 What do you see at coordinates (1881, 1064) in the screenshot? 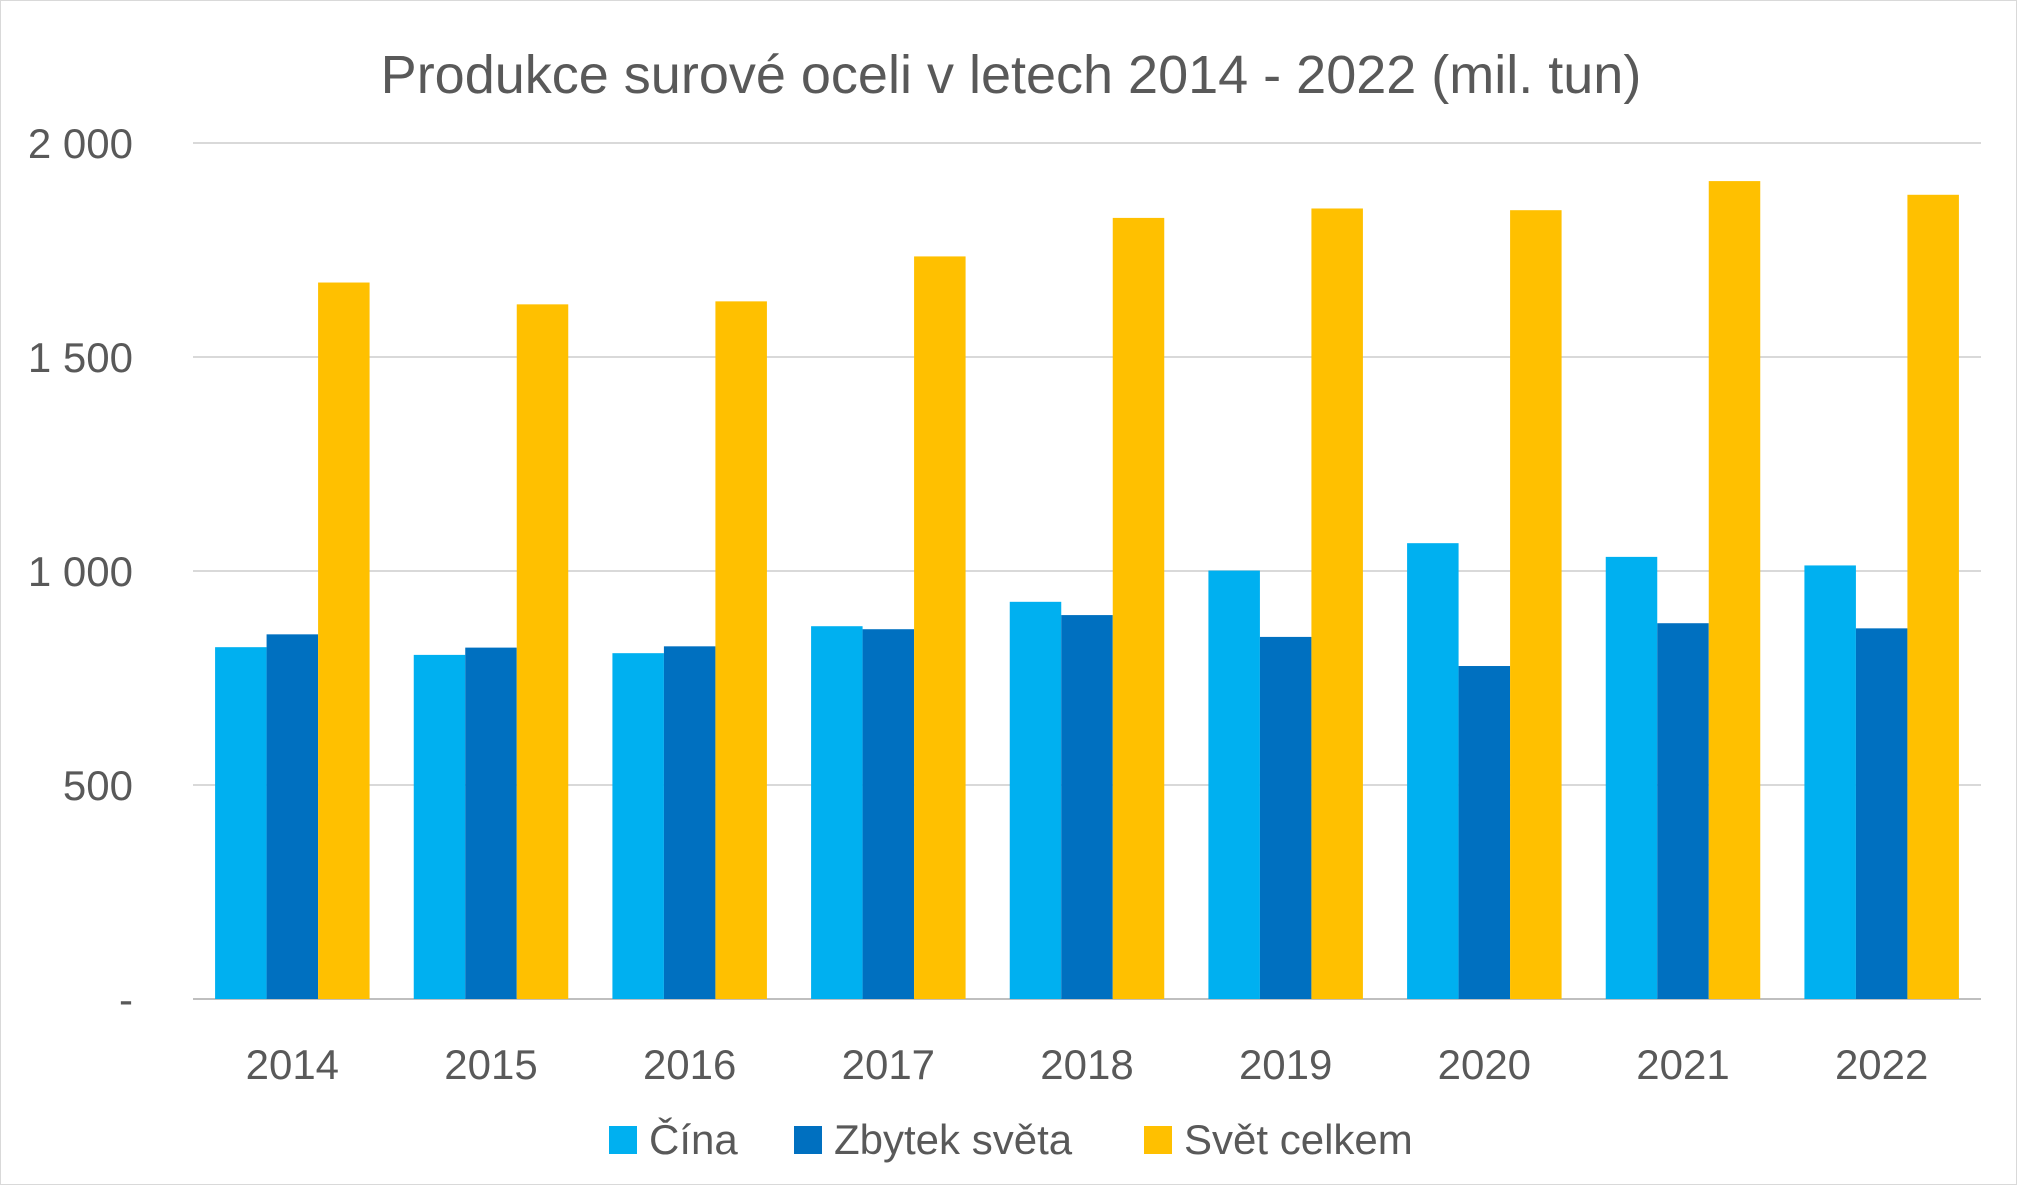
I see `x-tick-label: 2022` at bounding box center [1881, 1064].